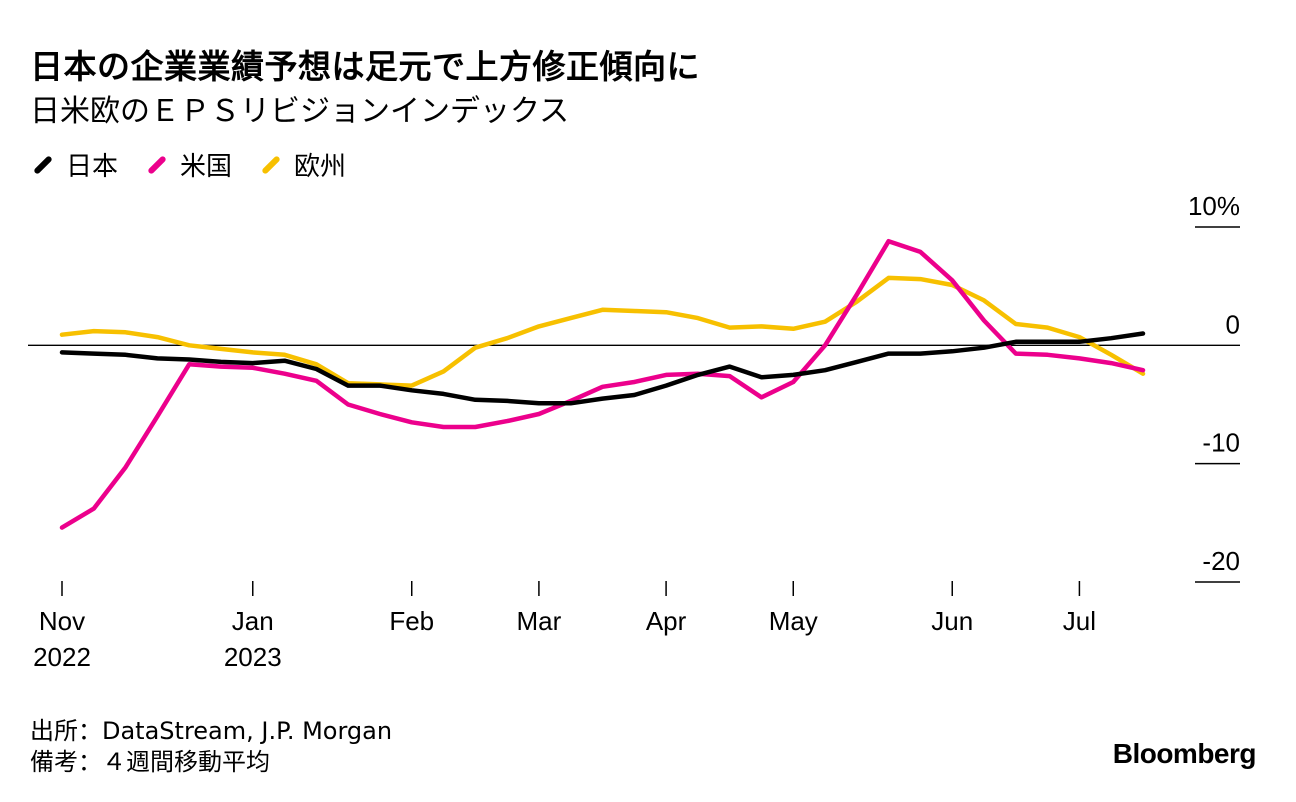 This screenshot has width=1296, height=802. I want to click on x-tick-label: Mar, so click(539, 621).